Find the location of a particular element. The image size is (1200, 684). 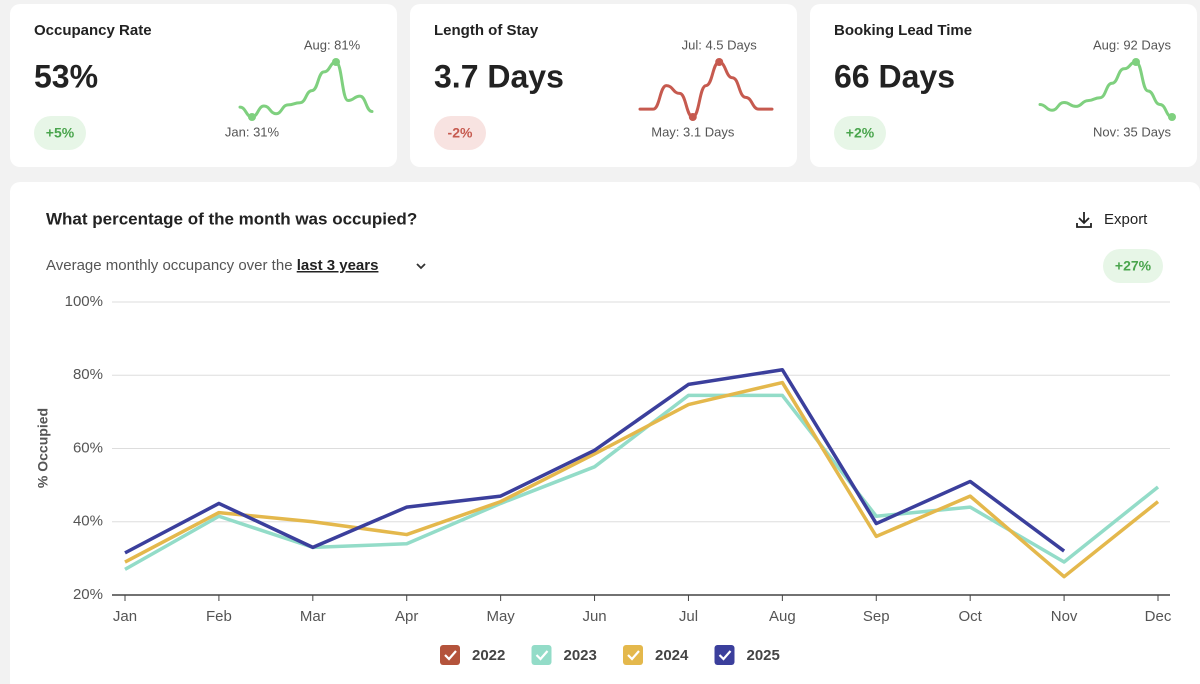

y-axis-label: % Occupied is located at coordinates (43, 448).